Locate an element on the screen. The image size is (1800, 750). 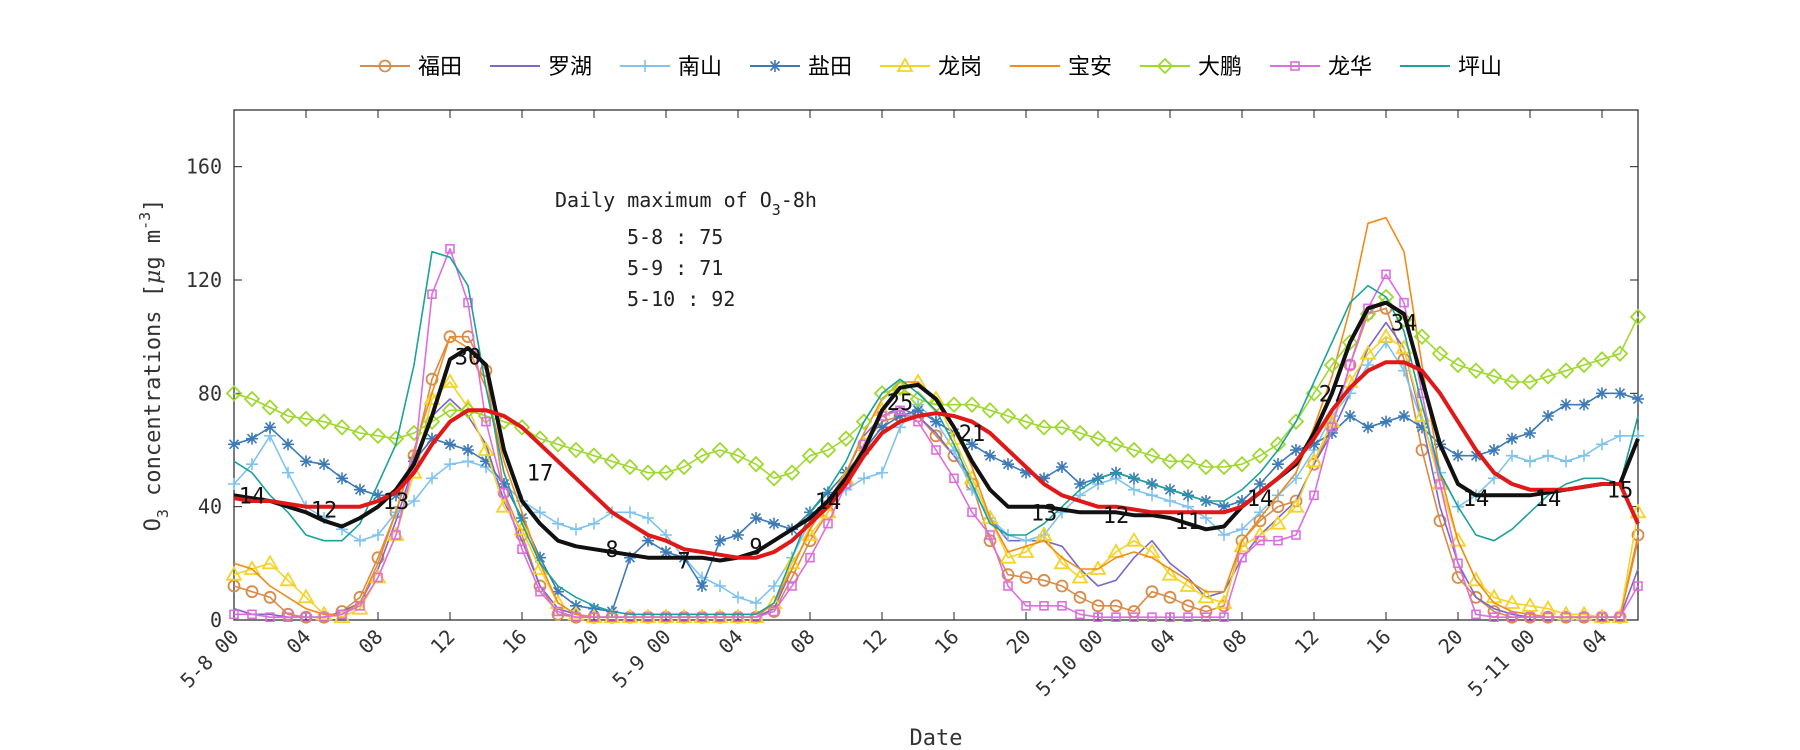
x-tick-label: 08 is located at coordinates (371, 642).